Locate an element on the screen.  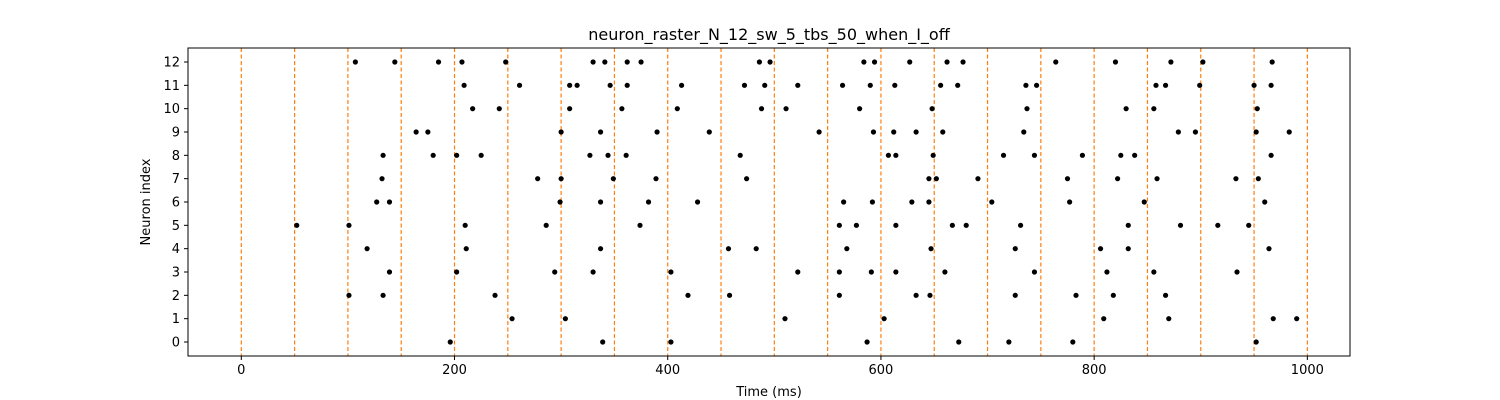
y-tick-label: 9 is located at coordinates (176, 133).